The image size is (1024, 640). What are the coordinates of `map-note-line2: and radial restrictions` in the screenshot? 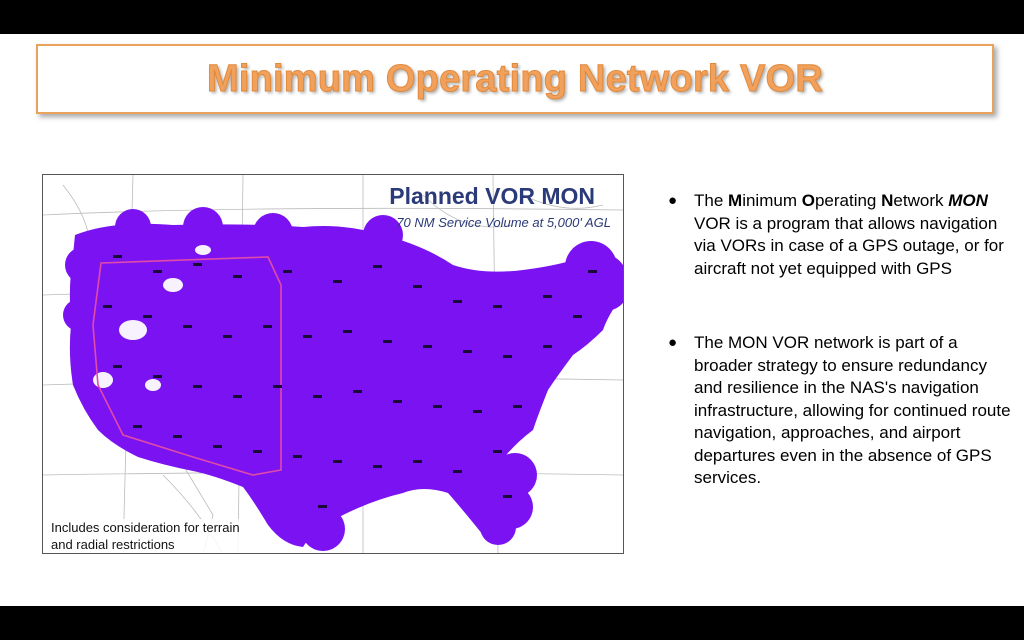 It's located at (113, 544).